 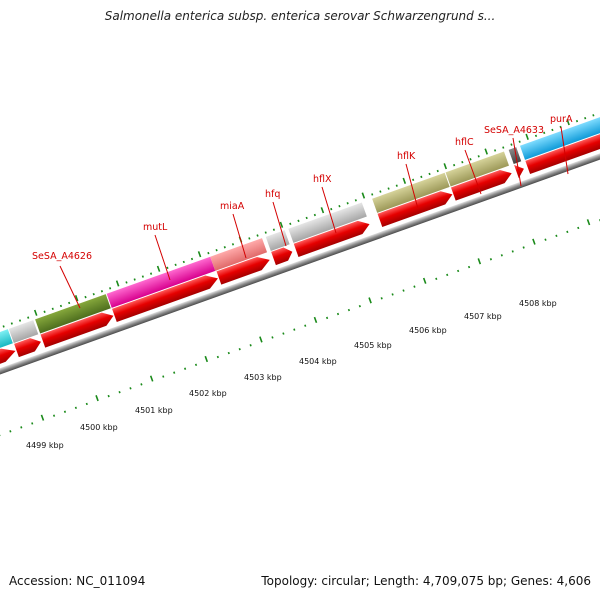 What do you see at coordinates (73, 314) in the screenshot?
I see `feature-olive` at bounding box center [73, 314].